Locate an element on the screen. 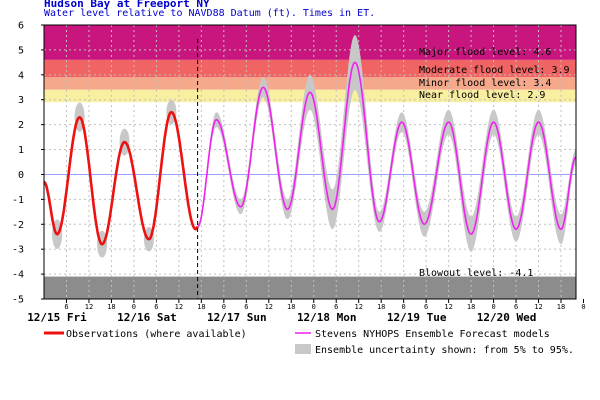 The height and width of the screenshot is (400, 600). day-label: 12/20 Wed is located at coordinates (507, 317).